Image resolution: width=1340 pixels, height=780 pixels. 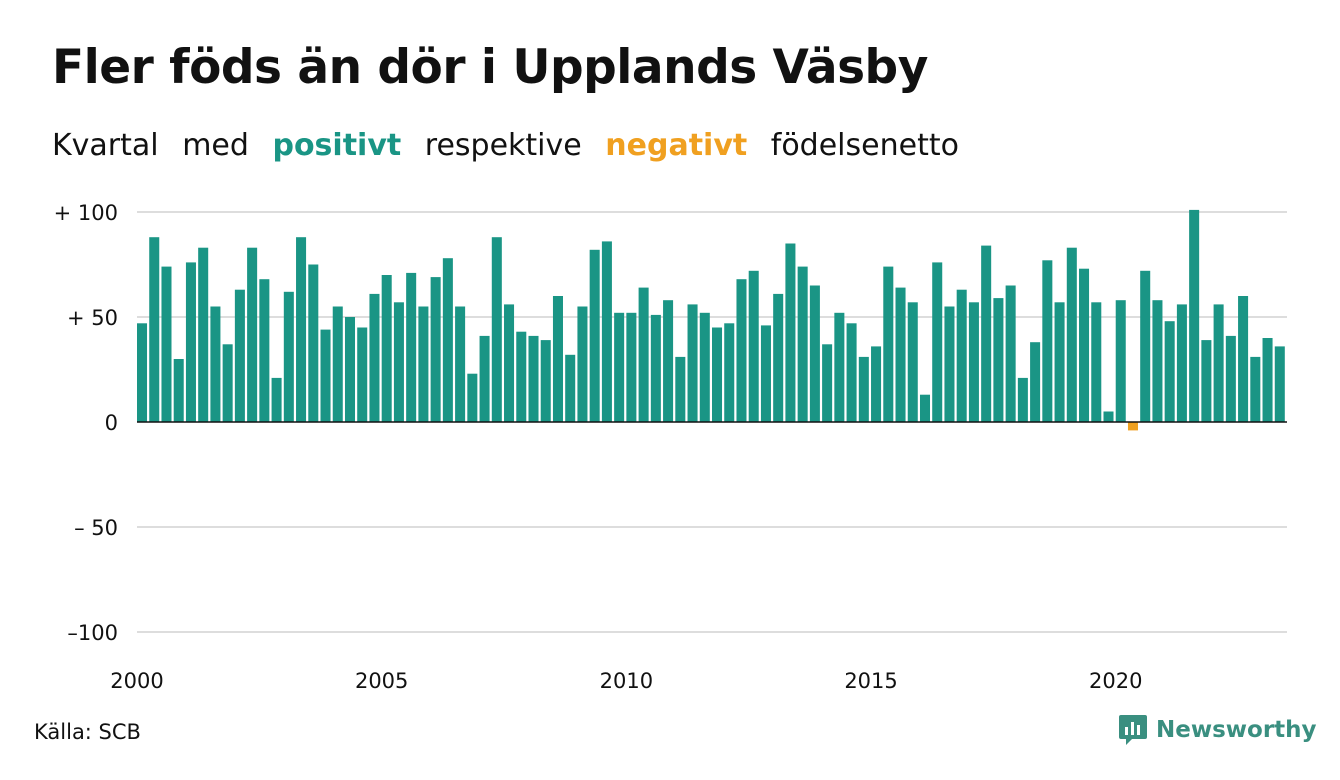 I want to click on newsworthy-logo-icon, so click(x=1133, y=730).